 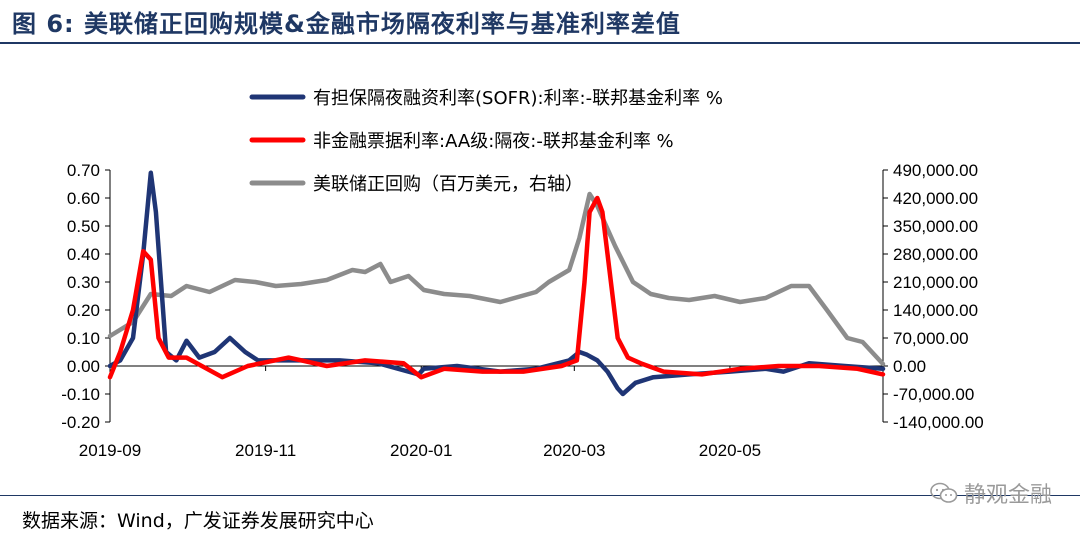 I want to click on y-left-tick-label: -0.10, so click(x=80, y=394).